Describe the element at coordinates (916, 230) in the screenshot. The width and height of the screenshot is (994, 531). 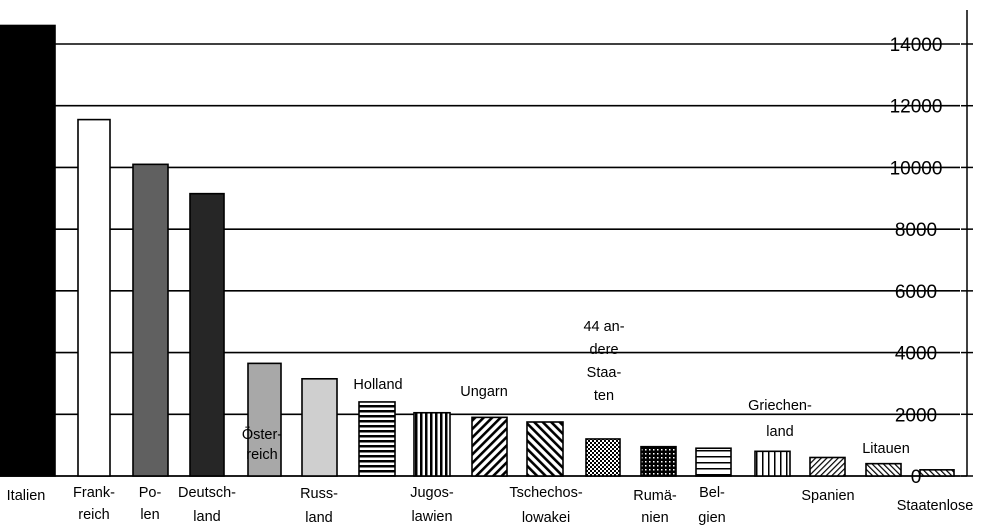
I see `y-tick-label: 8000` at that location.